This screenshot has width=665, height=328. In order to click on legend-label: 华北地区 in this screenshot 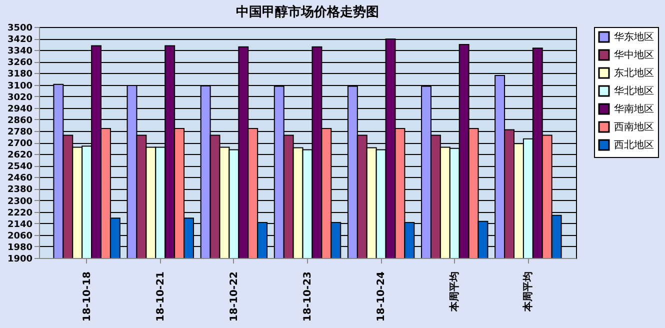, I will do `click(634, 91)`.